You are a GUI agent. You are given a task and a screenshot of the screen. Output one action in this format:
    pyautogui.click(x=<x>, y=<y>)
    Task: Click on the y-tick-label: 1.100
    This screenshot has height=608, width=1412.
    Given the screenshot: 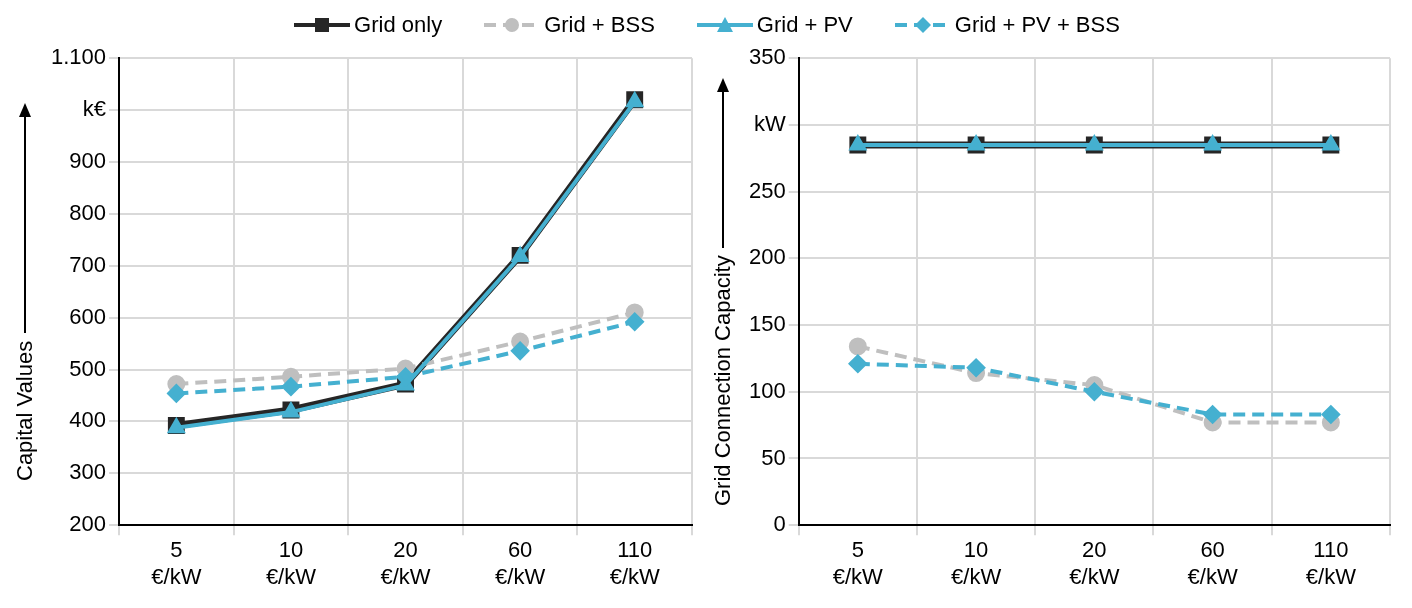 What is the action you would take?
    pyautogui.click(x=78, y=57)
    